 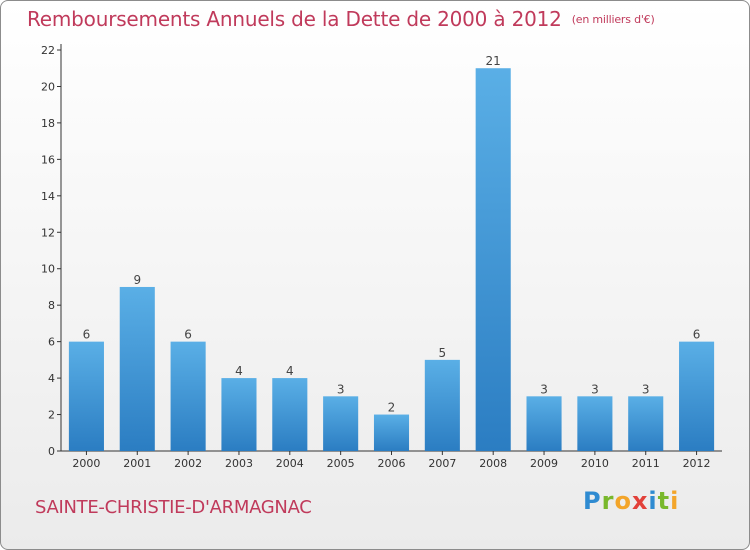 What do you see at coordinates (48, 232) in the screenshot?
I see `y-tick-label: 12` at bounding box center [48, 232].